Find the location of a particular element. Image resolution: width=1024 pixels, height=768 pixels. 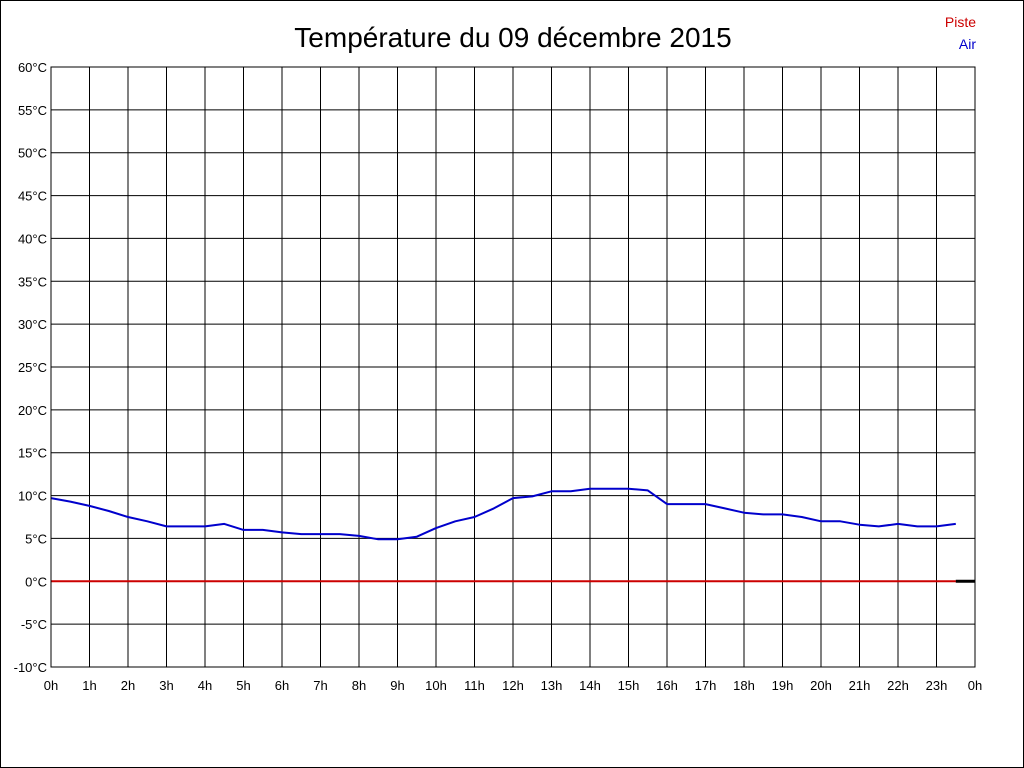

y-tick-label: 35°C is located at coordinates (32, 281).